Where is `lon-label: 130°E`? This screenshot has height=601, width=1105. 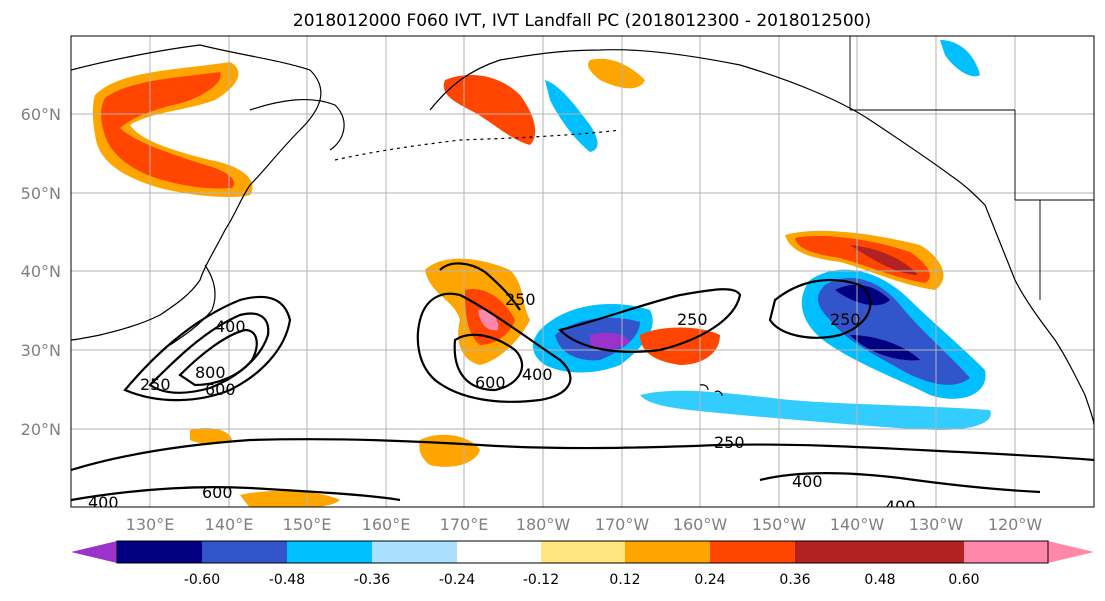
lon-label: 130°E is located at coordinates (150, 524).